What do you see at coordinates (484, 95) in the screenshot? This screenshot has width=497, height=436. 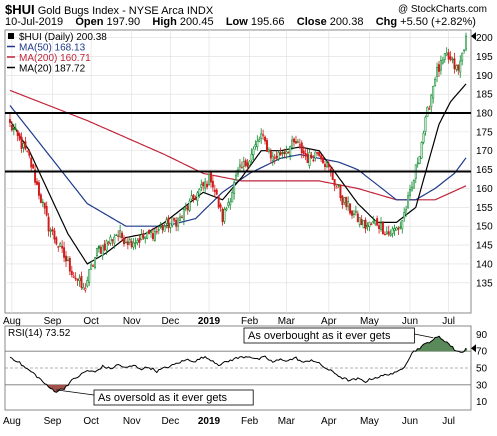 I see `price-y-tick-label: 185` at bounding box center [484, 95].